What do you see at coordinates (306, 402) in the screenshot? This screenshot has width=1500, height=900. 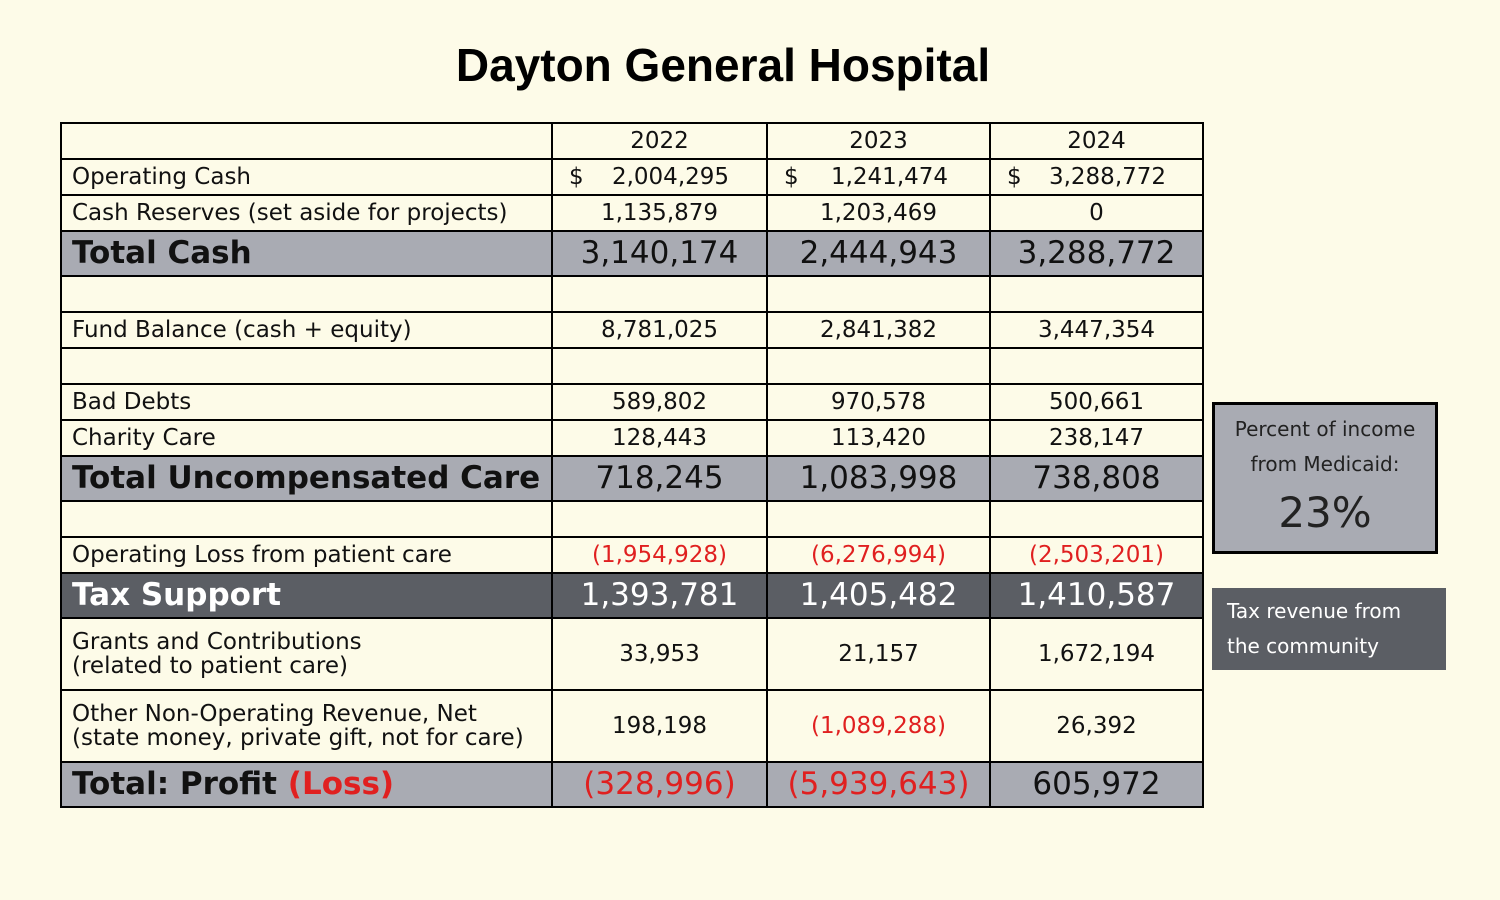 I see `row-label: Bad Debts` at bounding box center [306, 402].